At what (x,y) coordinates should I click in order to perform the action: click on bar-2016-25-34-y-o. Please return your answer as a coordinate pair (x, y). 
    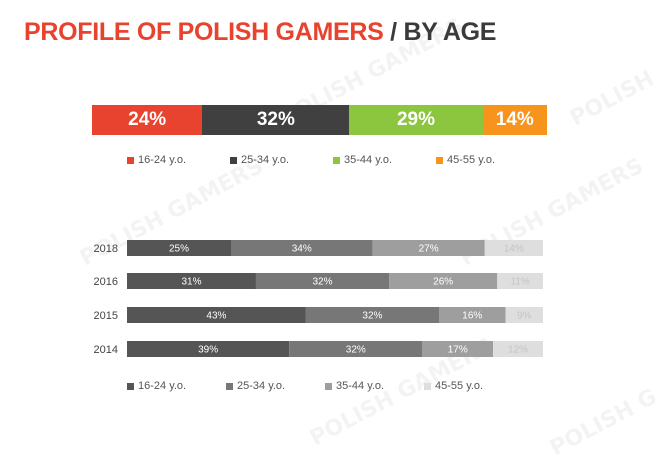
    Looking at the image, I should click on (322, 281).